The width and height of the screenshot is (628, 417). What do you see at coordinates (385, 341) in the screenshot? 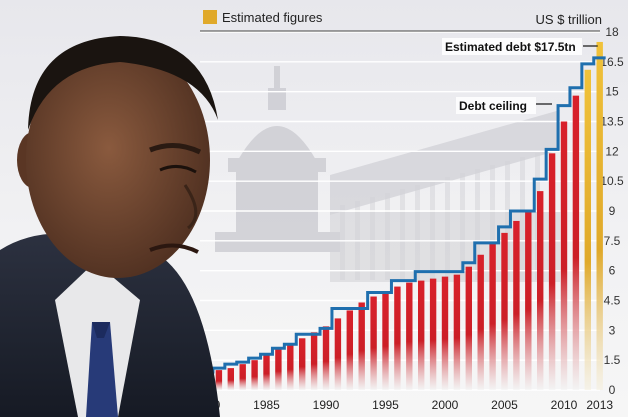
I see `bar-1995` at bounding box center [385, 341].